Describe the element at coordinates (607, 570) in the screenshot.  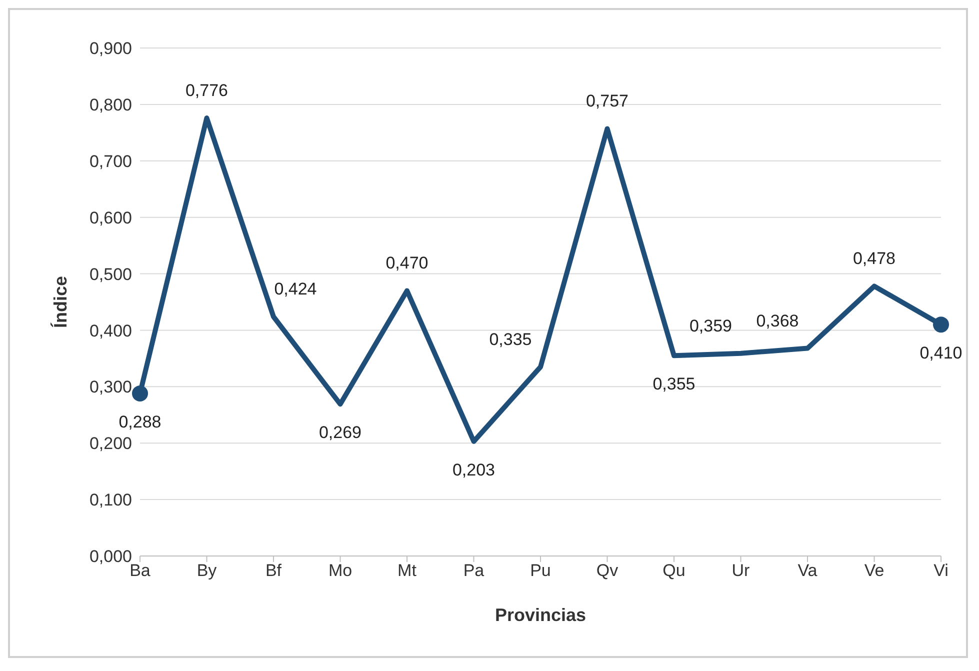
I see `x-tick-label: Qv` at that location.